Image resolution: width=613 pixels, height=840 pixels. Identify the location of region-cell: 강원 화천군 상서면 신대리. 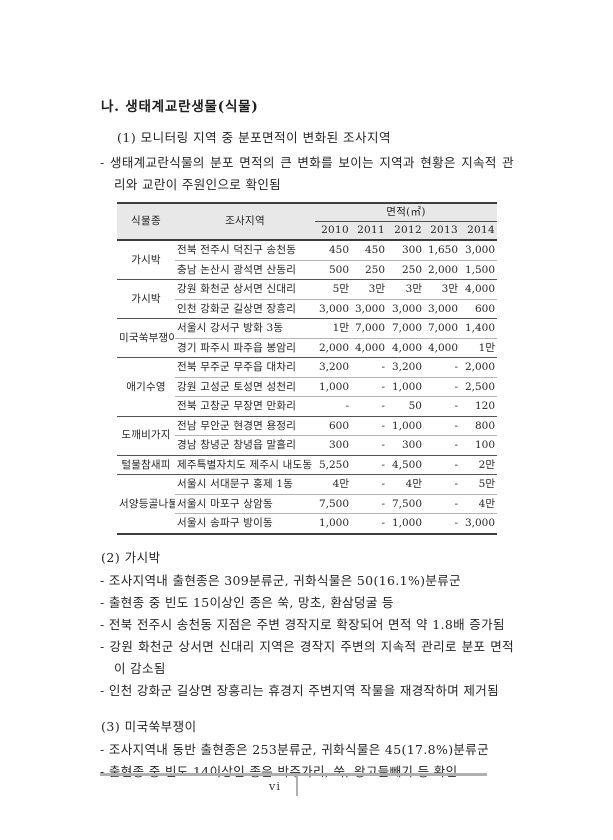
(245, 289).